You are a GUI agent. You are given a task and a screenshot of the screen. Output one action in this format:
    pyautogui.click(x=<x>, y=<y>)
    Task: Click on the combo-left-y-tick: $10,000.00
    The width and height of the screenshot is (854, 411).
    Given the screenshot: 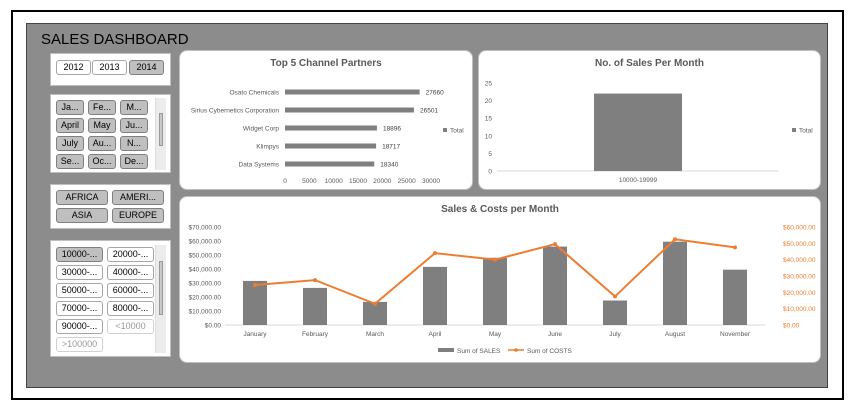 What is the action you would take?
    pyautogui.click(x=204, y=312)
    